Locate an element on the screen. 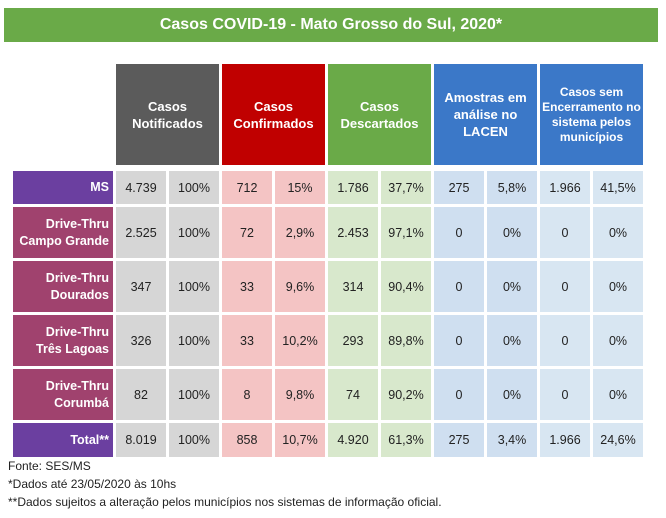  table-cell: 712 is located at coordinates (247, 189).